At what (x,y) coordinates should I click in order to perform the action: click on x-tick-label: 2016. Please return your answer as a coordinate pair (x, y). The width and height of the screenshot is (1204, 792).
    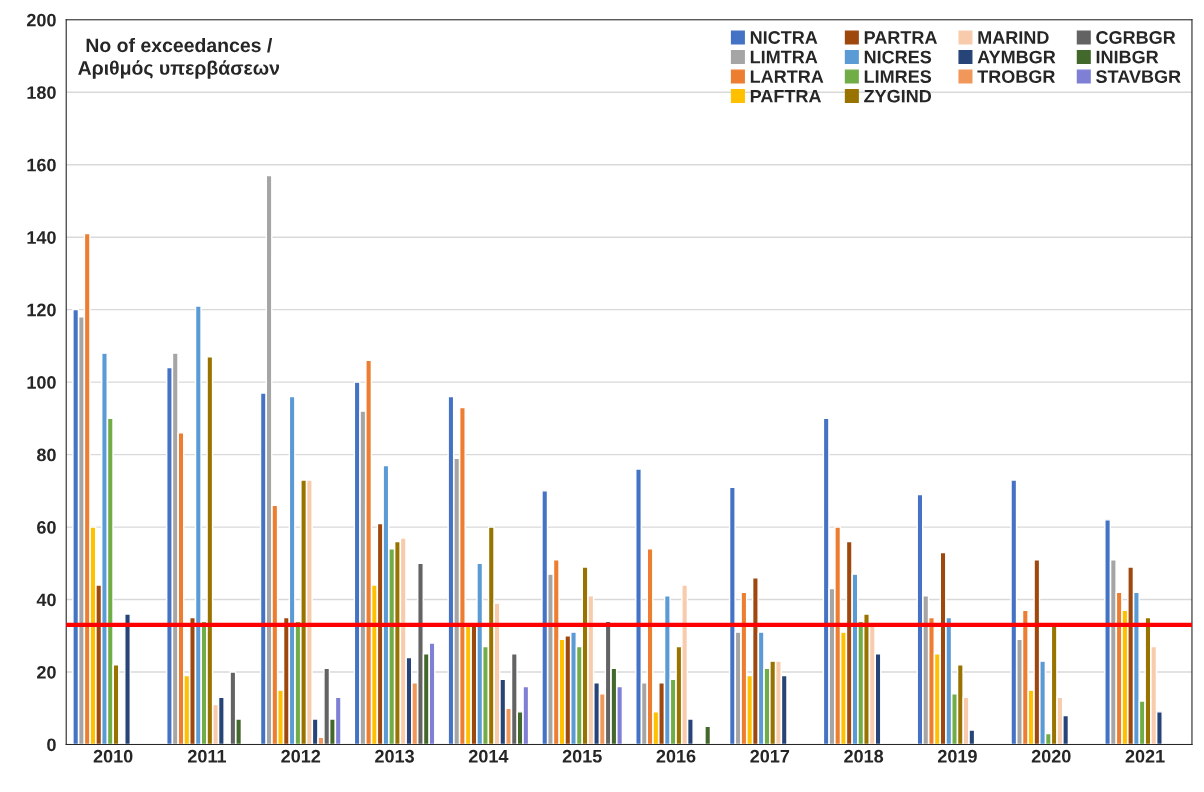
    Looking at the image, I should click on (676, 756).